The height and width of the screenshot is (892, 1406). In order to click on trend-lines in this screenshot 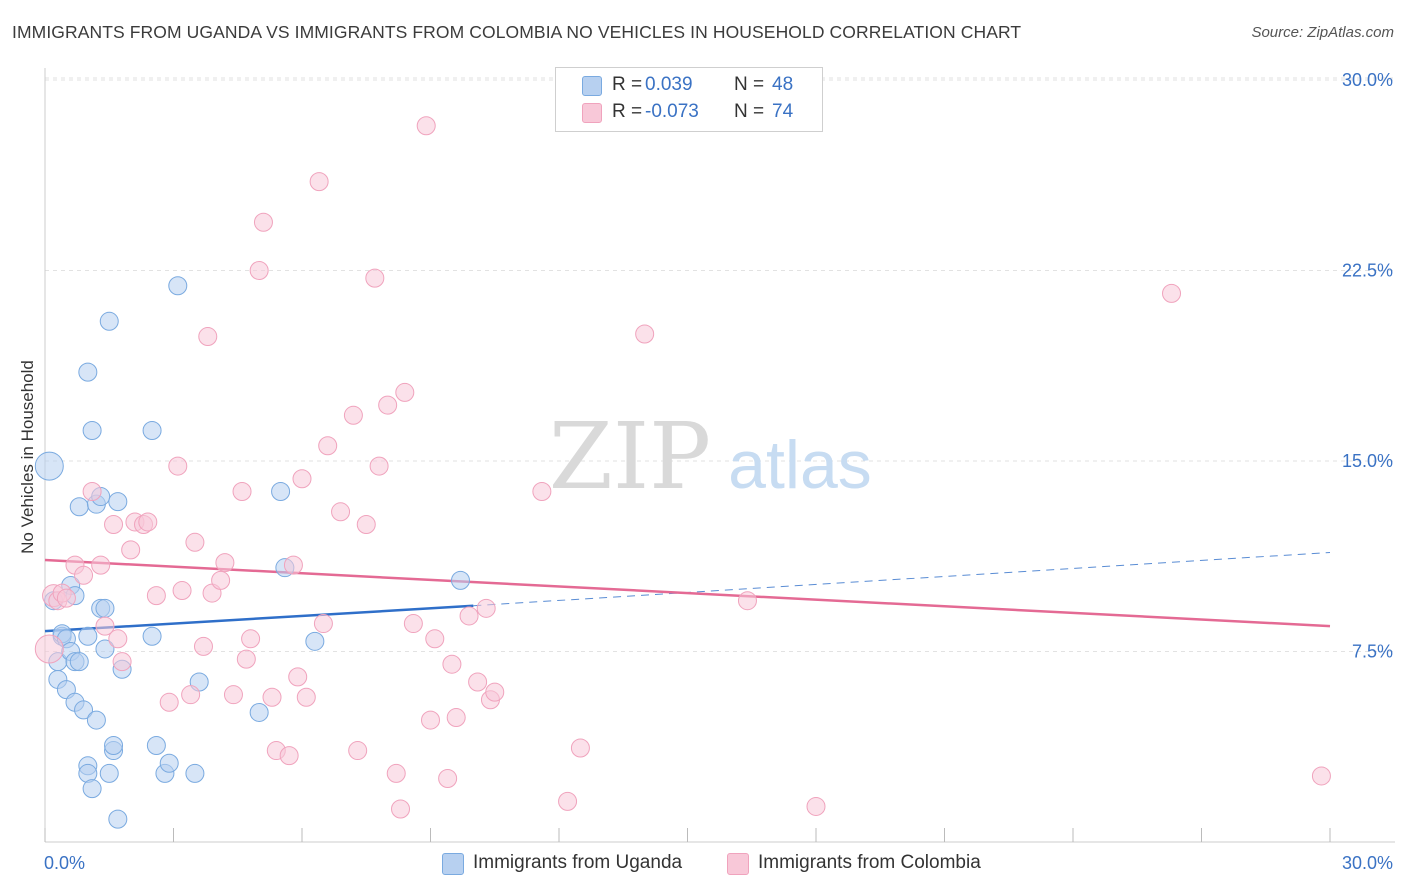, I will do `click(687, 592)`.